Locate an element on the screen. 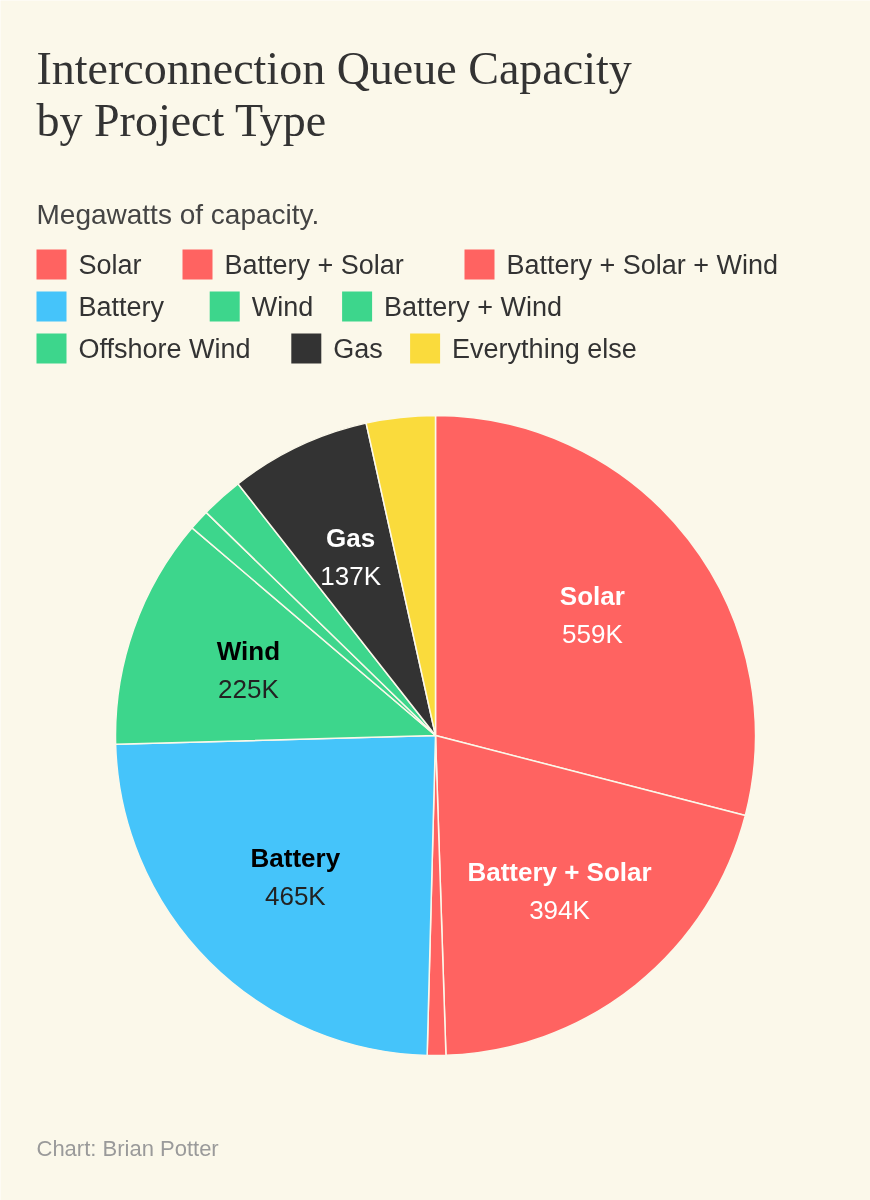 Image resolution: width=870 pixels, height=1200 pixels. slice-label: Wind is located at coordinates (248, 651).